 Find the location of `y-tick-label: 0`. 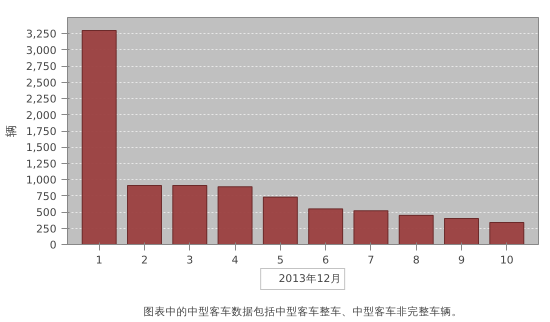

y-tick-label: 0 is located at coordinates (53, 245).